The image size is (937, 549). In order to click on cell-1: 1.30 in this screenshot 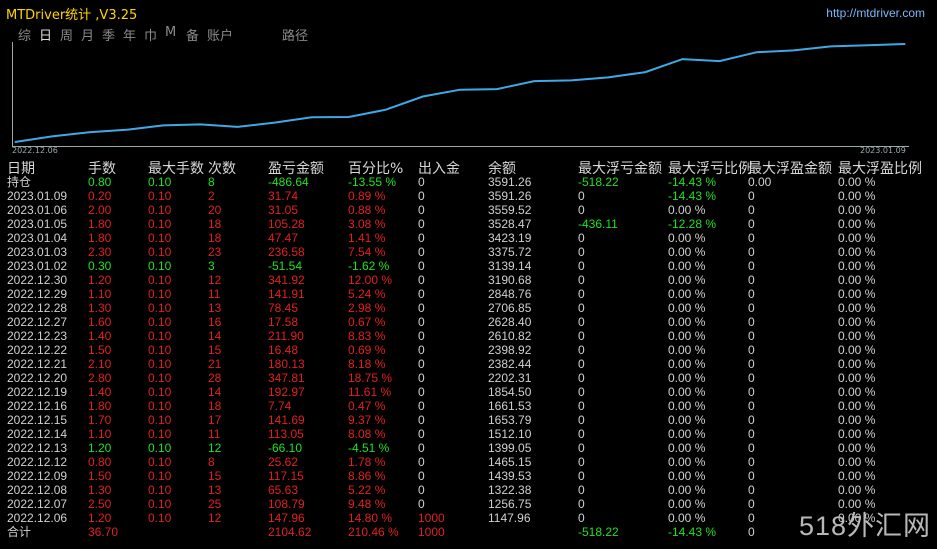, I will do `click(100, 490)`.